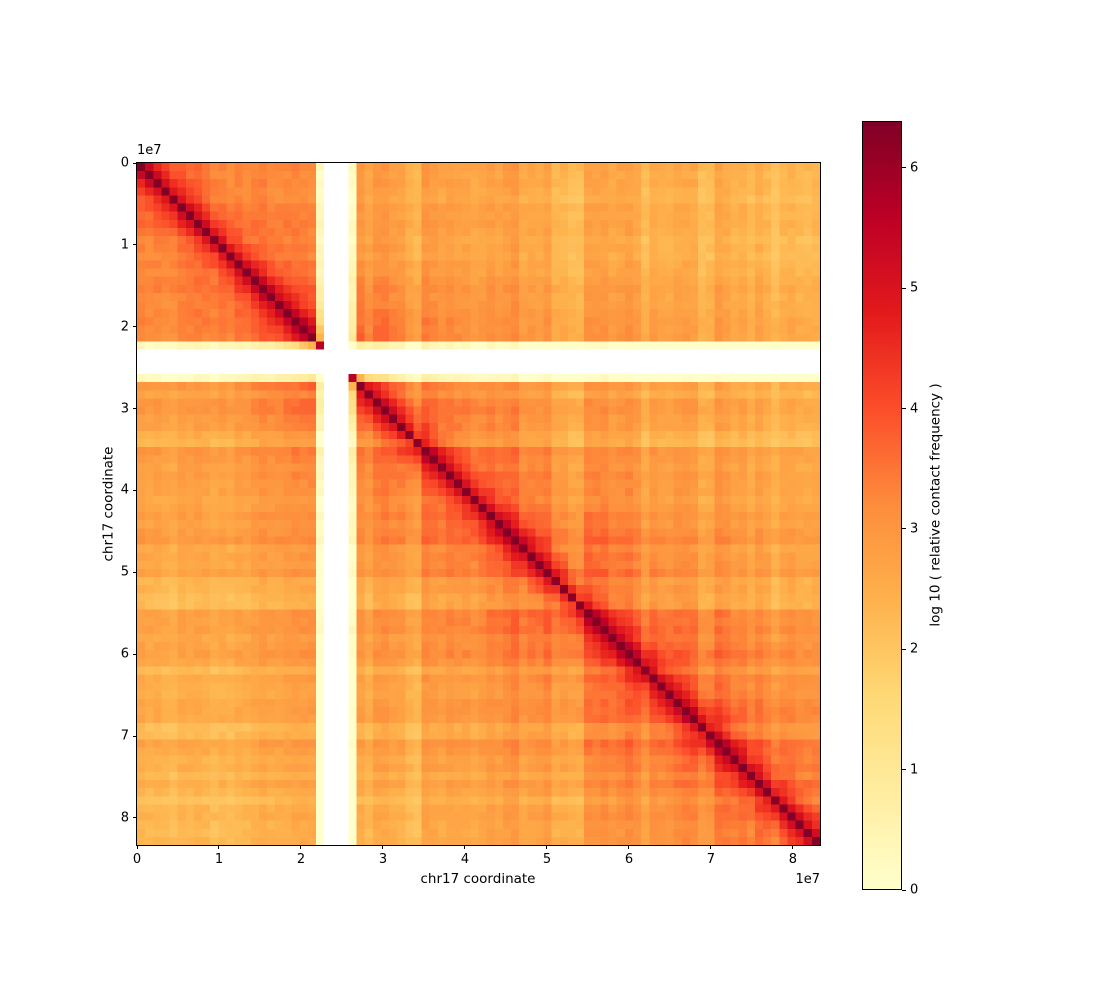 The image size is (1100, 1000). What do you see at coordinates (383, 859) in the screenshot?
I see `x-tick-label: 3` at bounding box center [383, 859].